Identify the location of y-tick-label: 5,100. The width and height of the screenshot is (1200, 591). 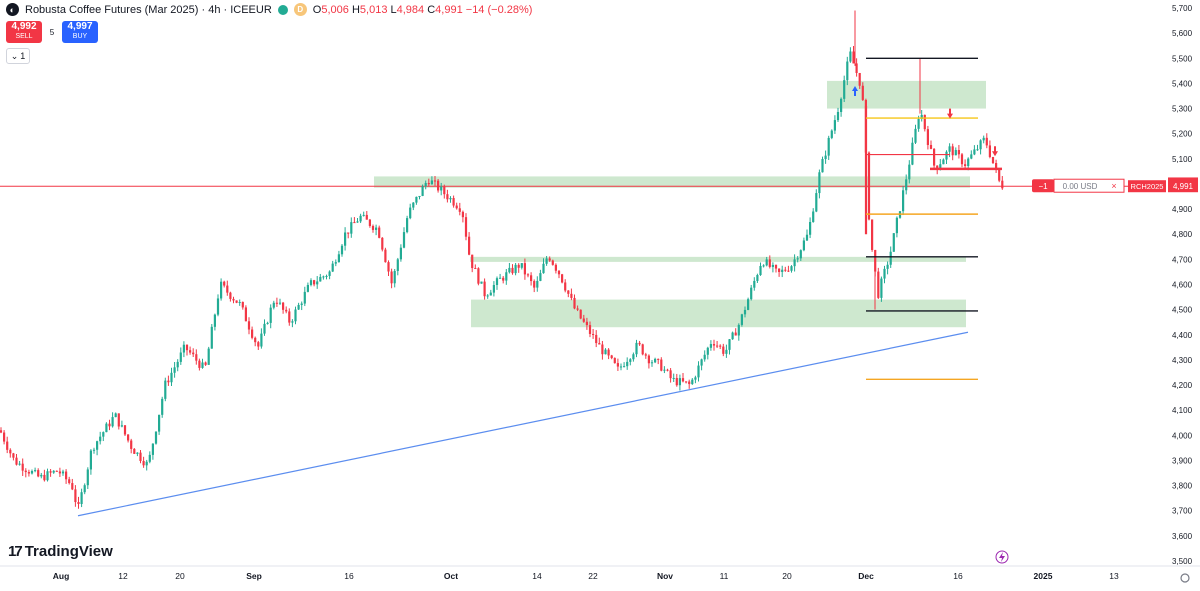
(1182, 159).